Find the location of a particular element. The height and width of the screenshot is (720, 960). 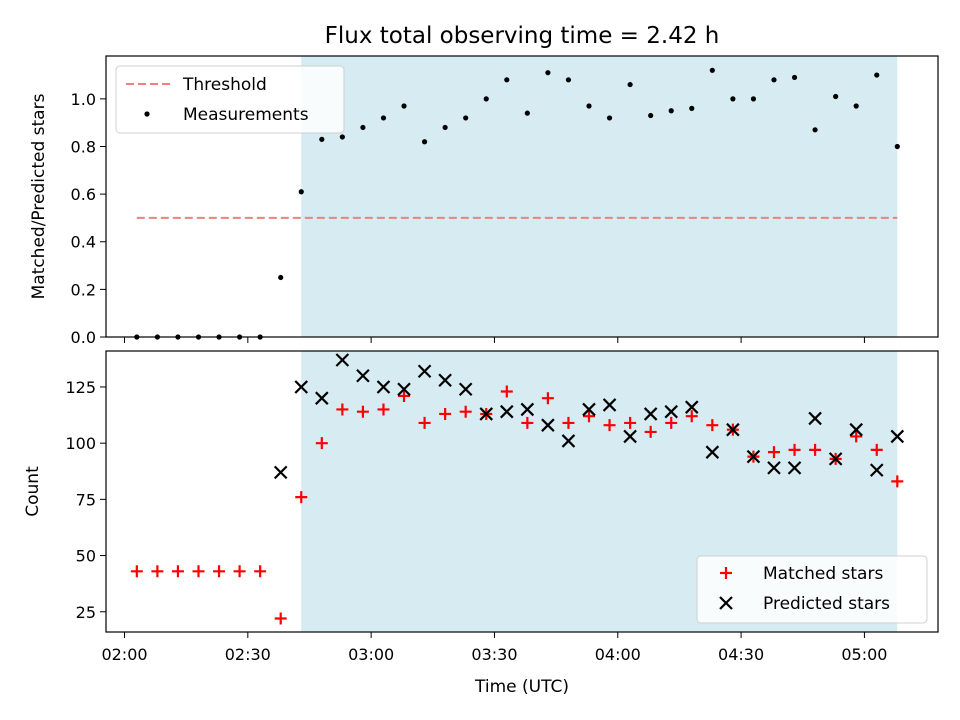

x-tick-label: 05:00 is located at coordinates (864, 654).